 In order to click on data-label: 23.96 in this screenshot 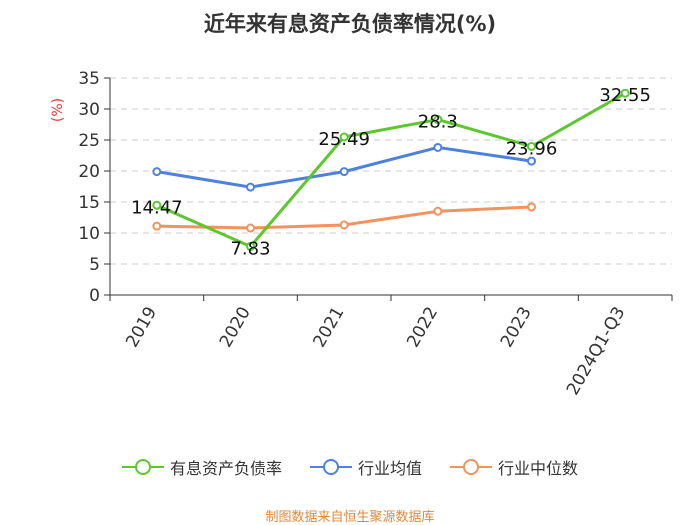, I will do `click(532, 148)`.